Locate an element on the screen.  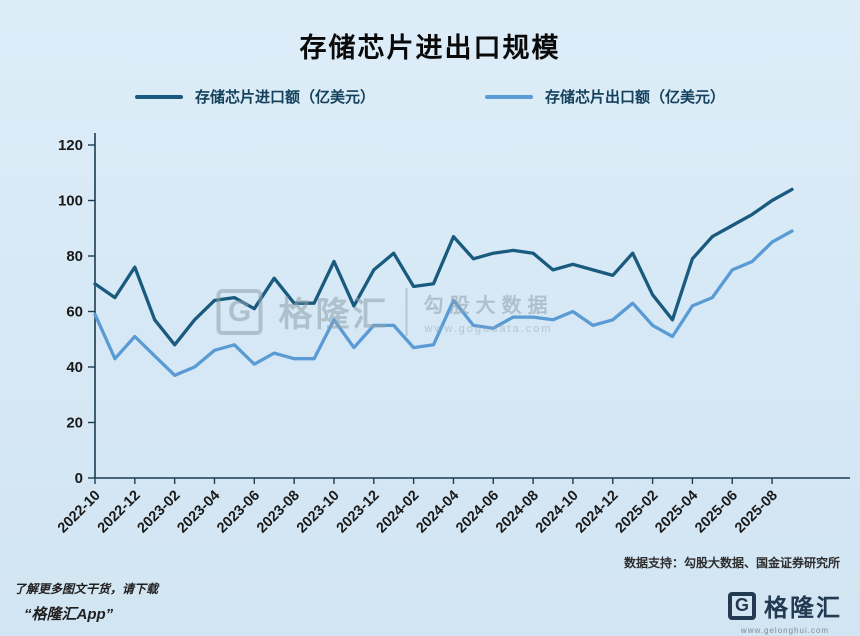
legend-swatch-imports-icon is located at coordinates (158, 96).